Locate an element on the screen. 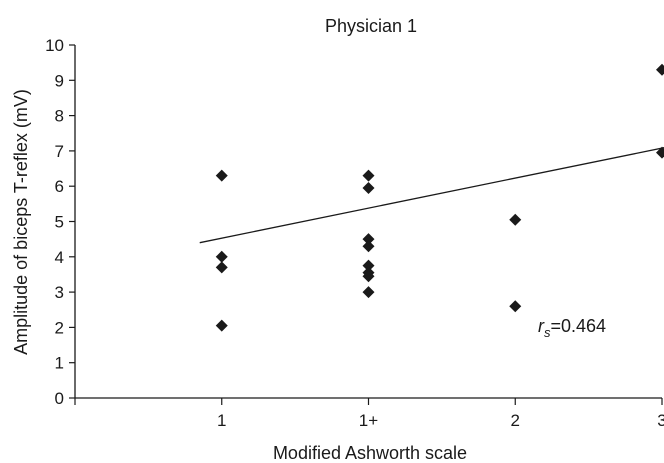 This screenshot has width=664, height=463. y-tick-group: 0 1 2 3 4 5 6 7 8 9 10 is located at coordinates (60, 222).